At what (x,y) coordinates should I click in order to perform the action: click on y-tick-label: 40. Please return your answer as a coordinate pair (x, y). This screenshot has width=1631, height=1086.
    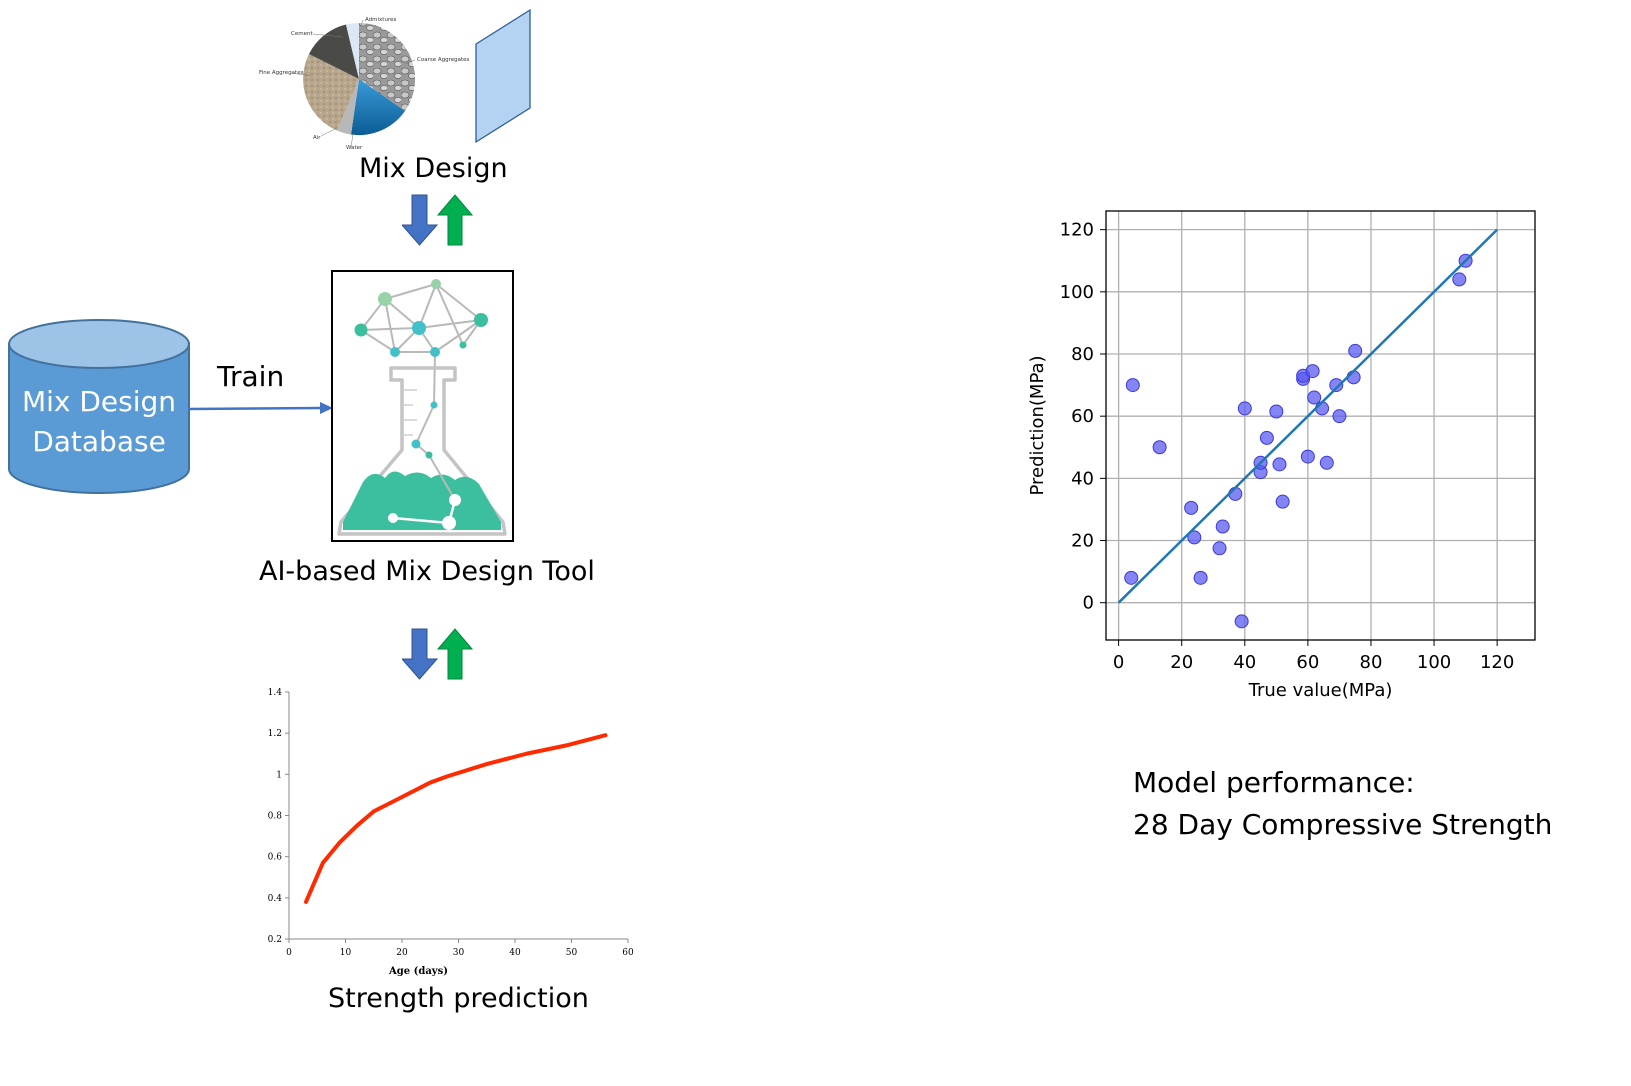
    Looking at the image, I should click on (1082, 478).